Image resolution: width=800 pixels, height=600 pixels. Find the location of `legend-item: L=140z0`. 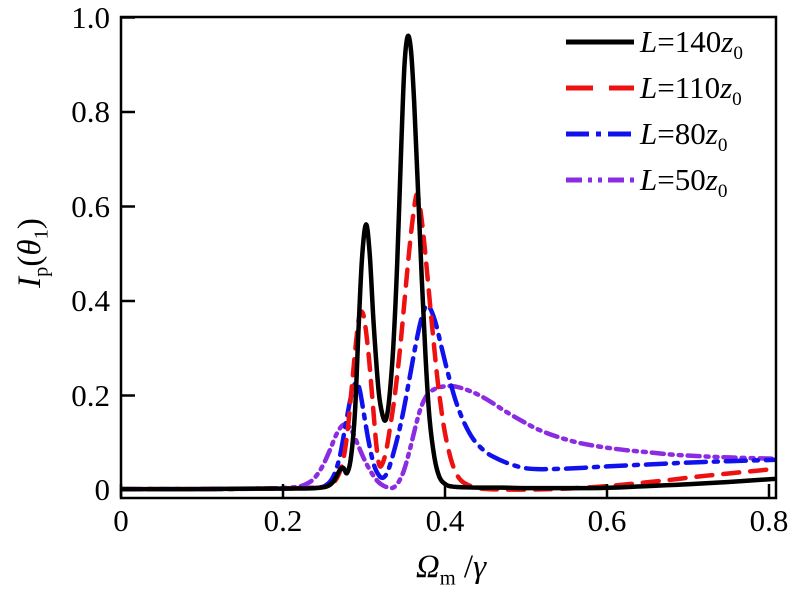

legend-item: L=140z0 is located at coordinates (653, 42).